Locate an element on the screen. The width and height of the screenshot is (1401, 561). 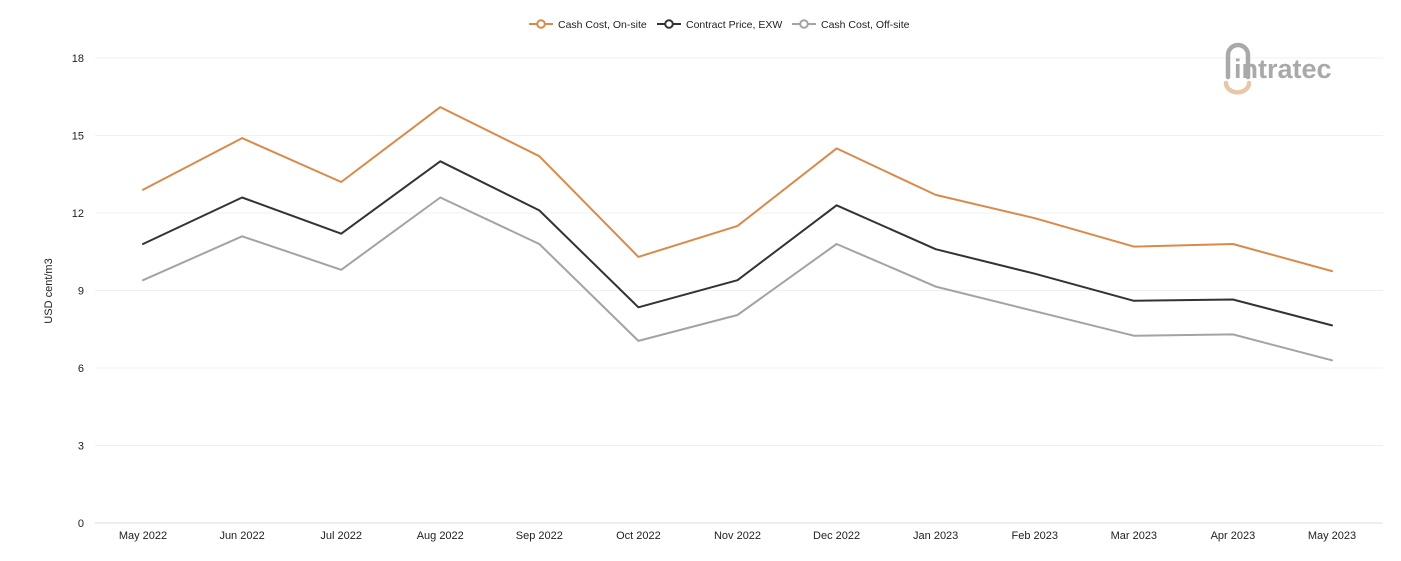
x-tick-label: May 2023 is located at coordinates (1332, 536).